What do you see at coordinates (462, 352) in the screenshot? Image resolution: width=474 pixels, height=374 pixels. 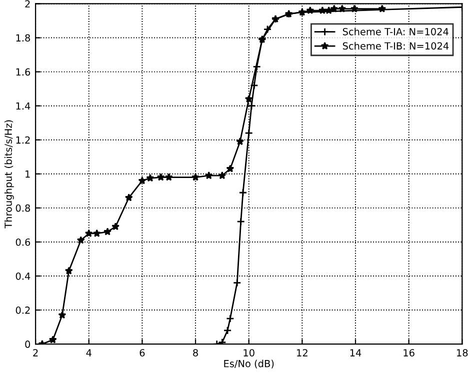 I see `x-tick-label: 18` at bounding box center [462, 352].